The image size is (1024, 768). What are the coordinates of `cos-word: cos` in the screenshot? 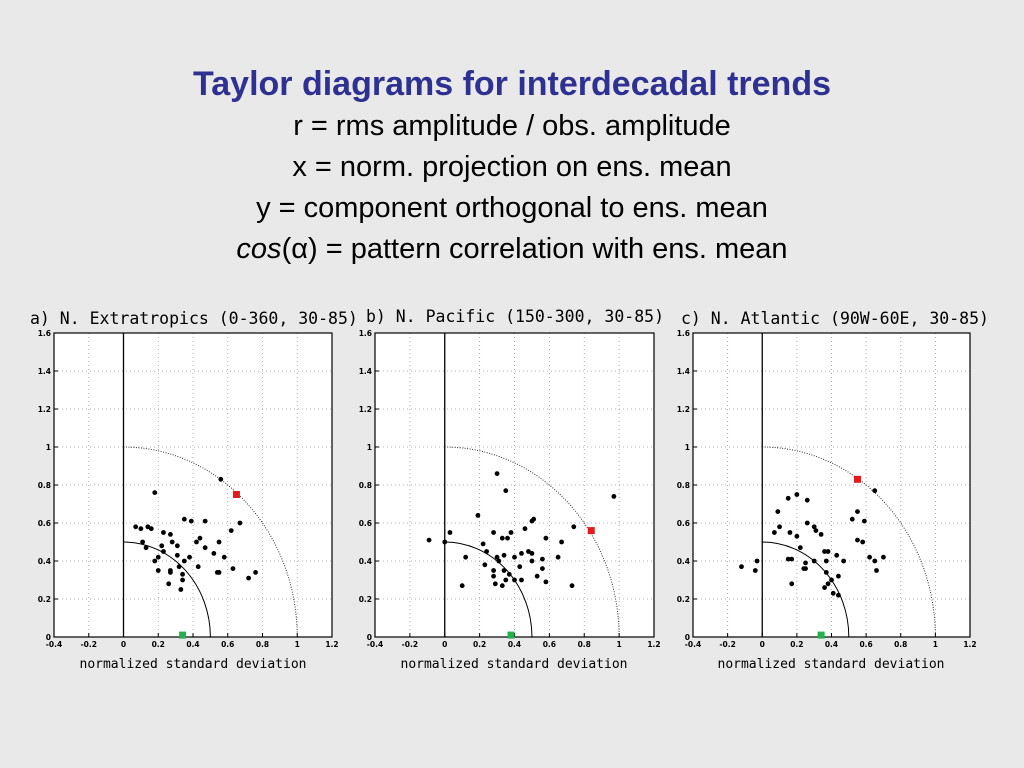 It's located at (259, 249).